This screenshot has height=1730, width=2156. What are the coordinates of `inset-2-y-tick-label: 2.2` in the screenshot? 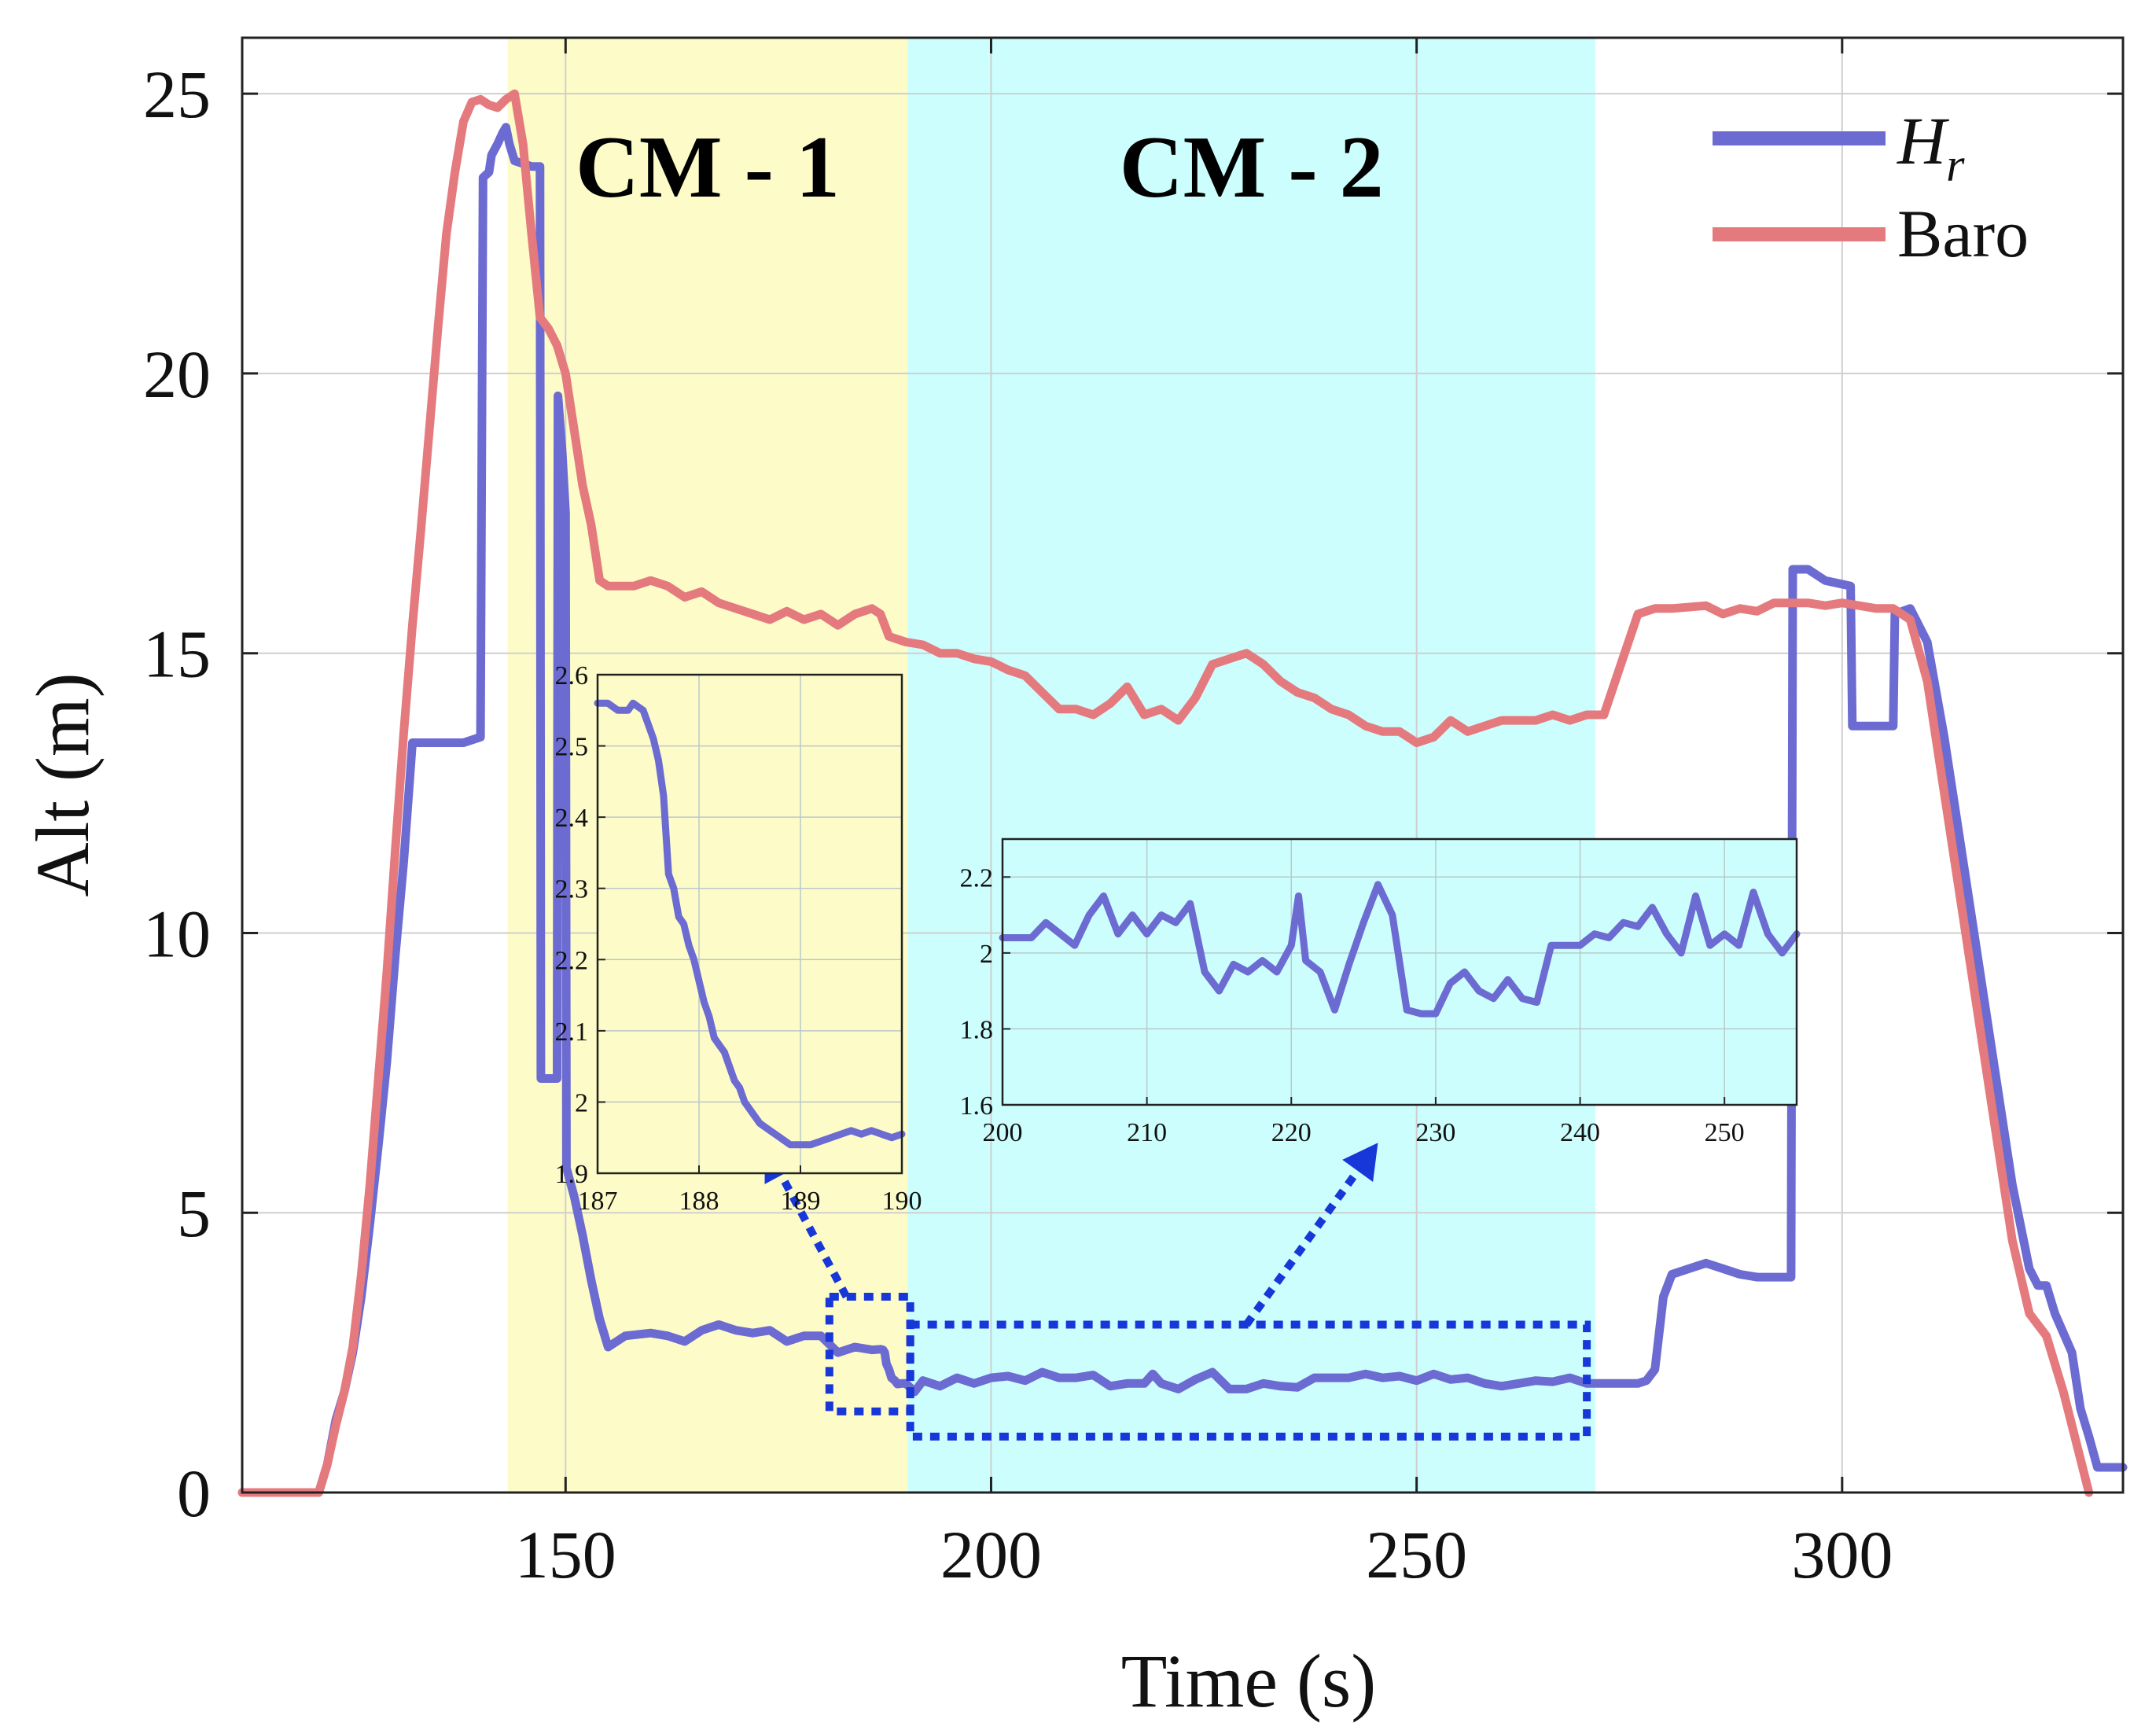 It's located at (977, 878).